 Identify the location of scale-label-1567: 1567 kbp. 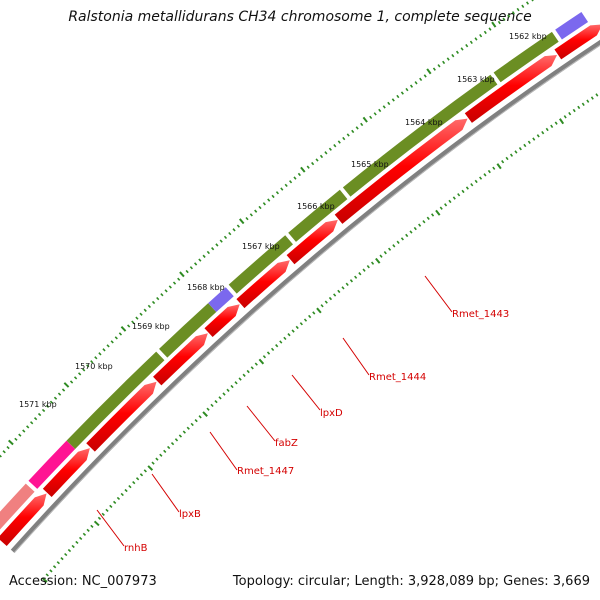
(261, 246).